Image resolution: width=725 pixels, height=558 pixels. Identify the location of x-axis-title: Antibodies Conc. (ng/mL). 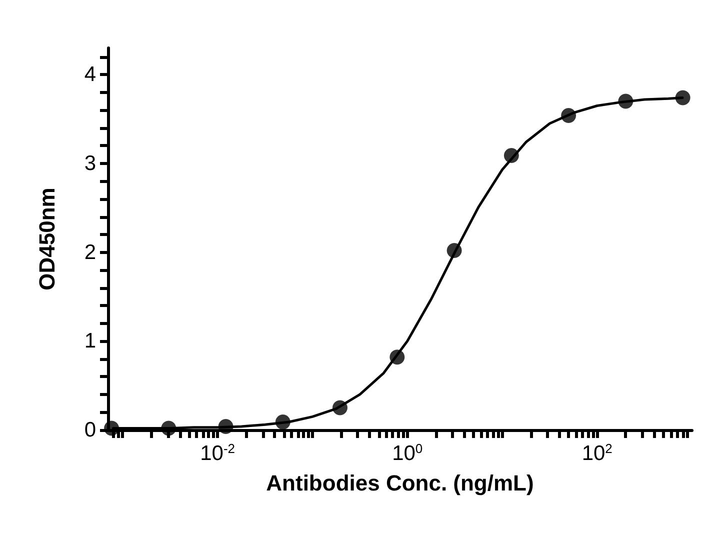
(400, 483).